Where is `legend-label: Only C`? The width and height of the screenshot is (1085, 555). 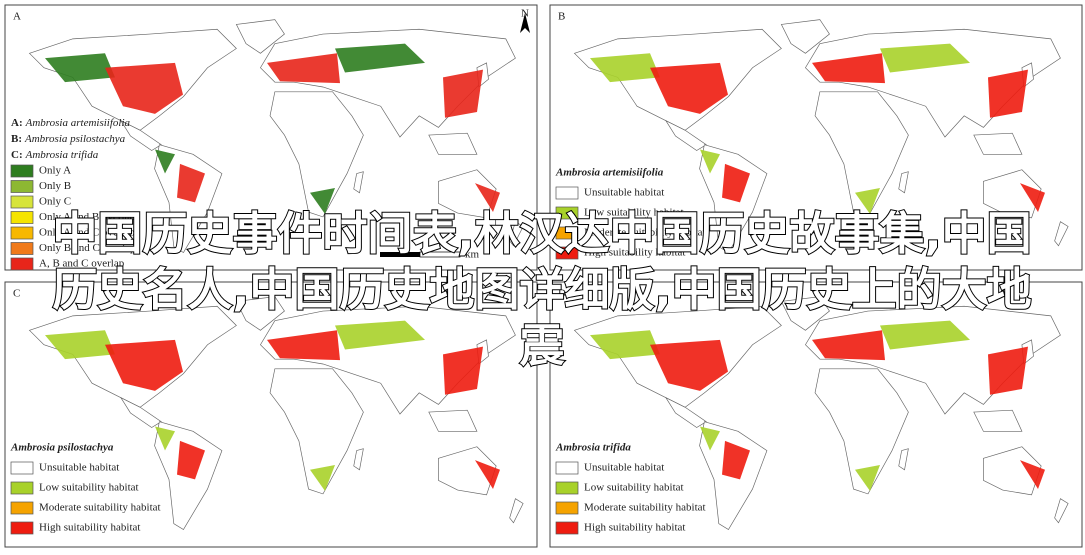 legend-label: Only C is located at coordinates (55, 202).